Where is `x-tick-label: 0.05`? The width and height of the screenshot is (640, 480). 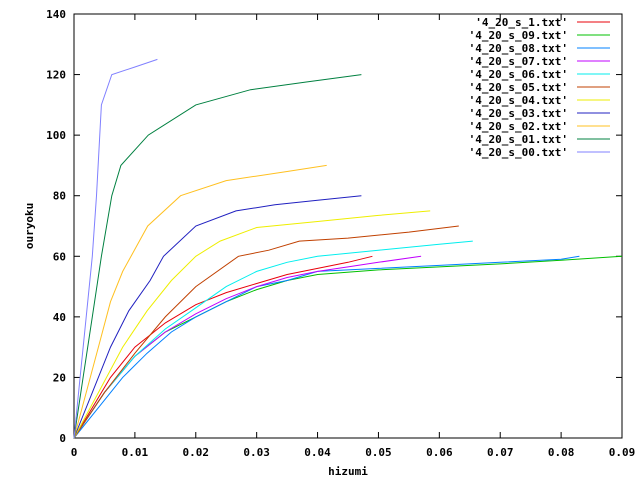 x-tick-label: 0.05 is located at coordinates (378, 452).